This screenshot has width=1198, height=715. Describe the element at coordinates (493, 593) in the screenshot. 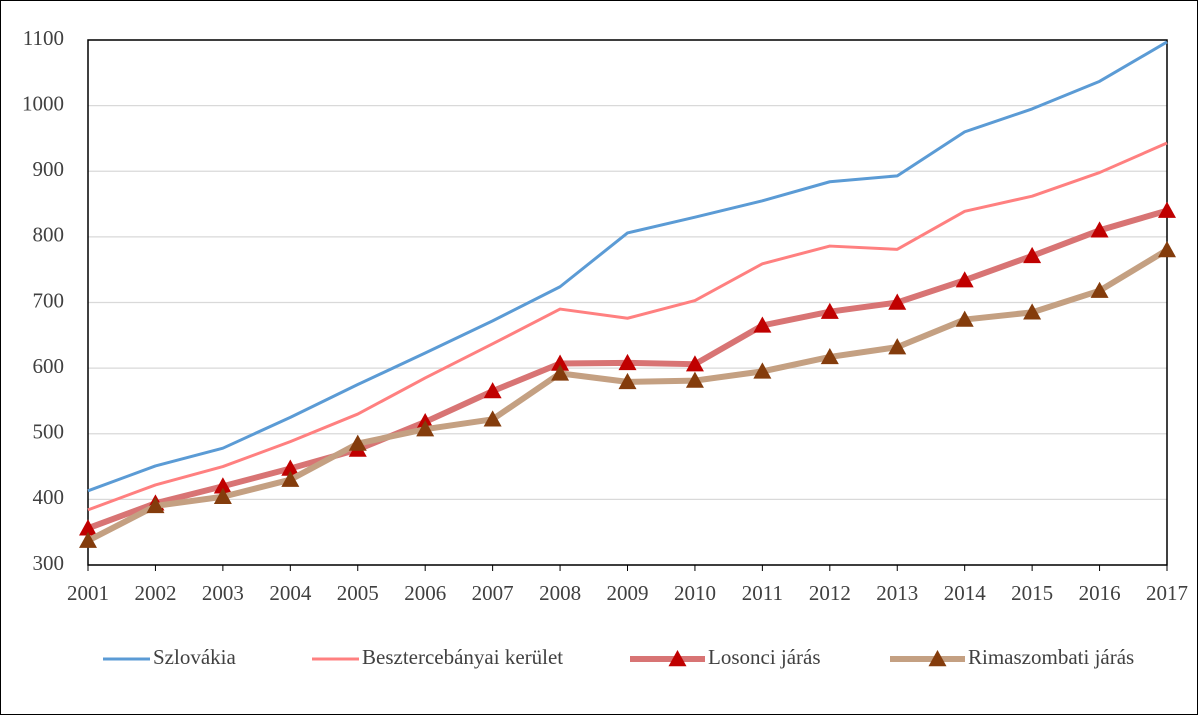

I see `x-tick-label: 2007` at that location.